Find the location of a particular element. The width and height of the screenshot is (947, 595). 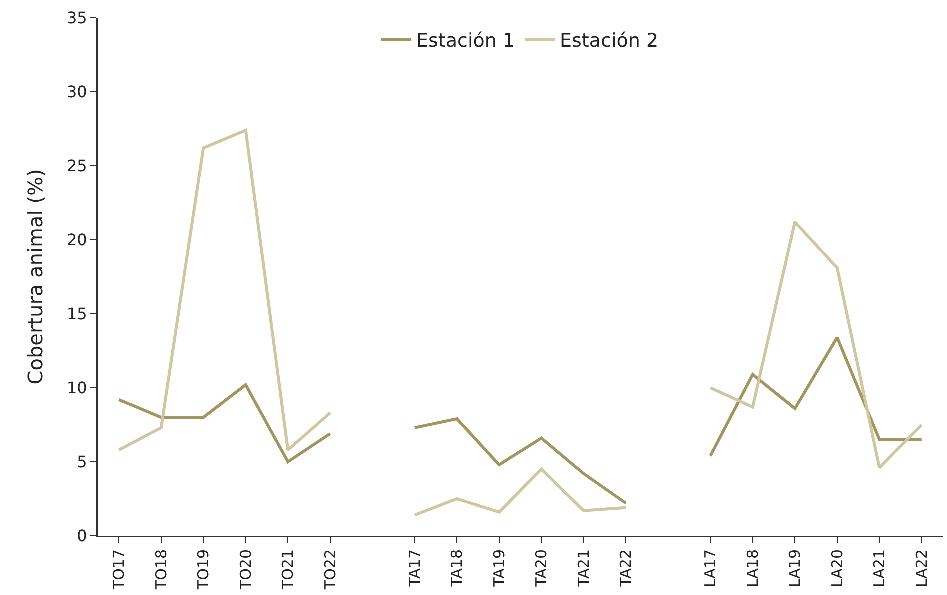

y-tick-label: 5 is located at coordinates (82, 462).